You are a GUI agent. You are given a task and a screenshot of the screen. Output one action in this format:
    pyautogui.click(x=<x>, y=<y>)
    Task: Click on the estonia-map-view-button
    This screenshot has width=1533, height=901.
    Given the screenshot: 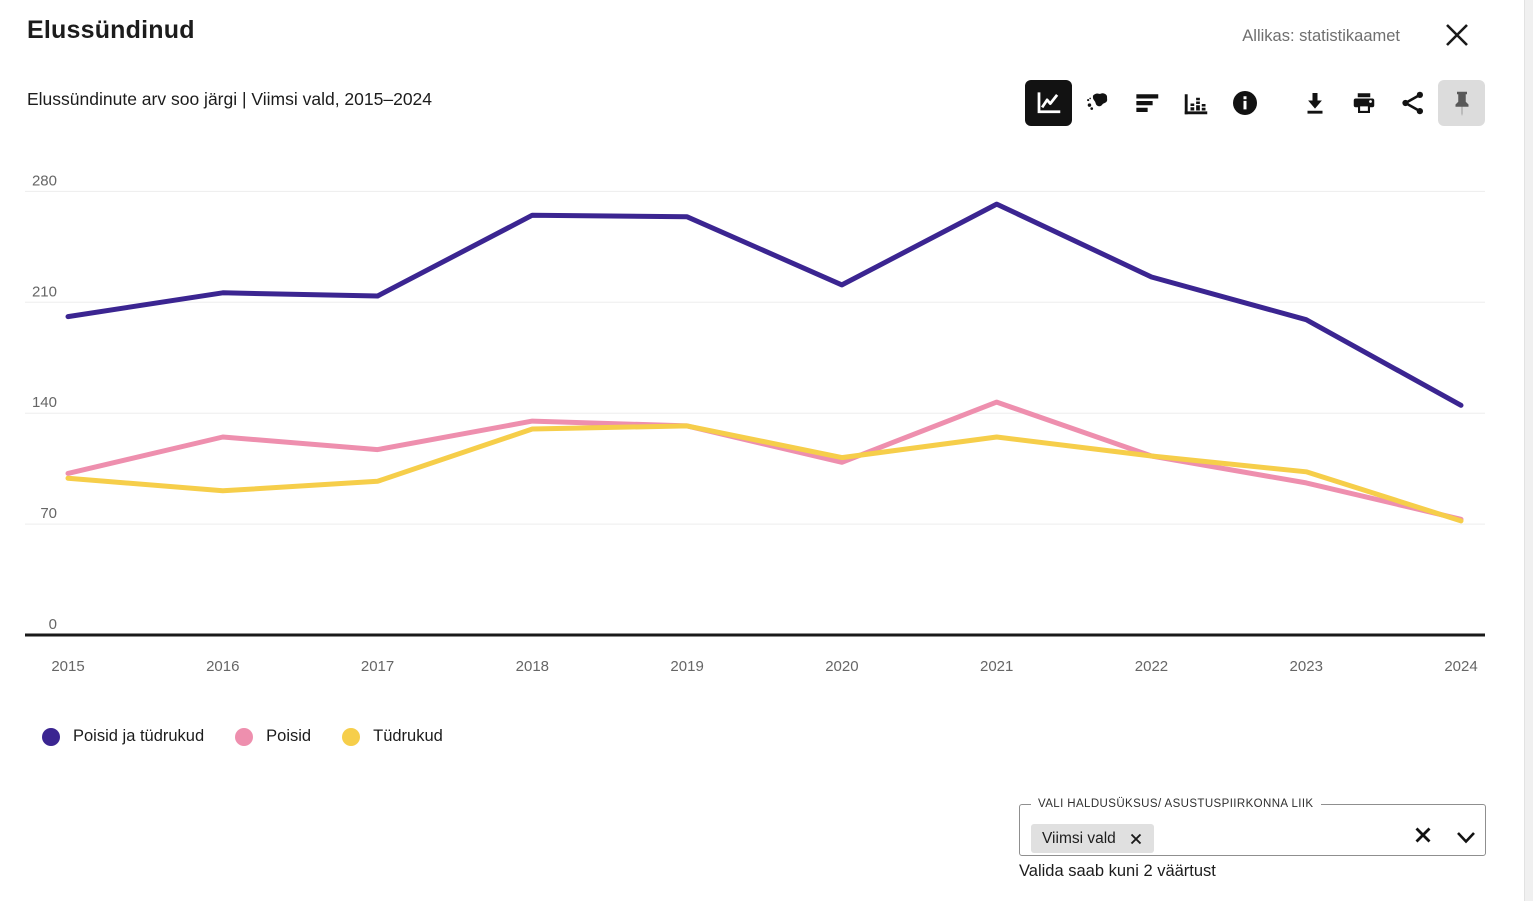 What is the action you would take?
    pyautogui.click(x=1097, y=103)
    